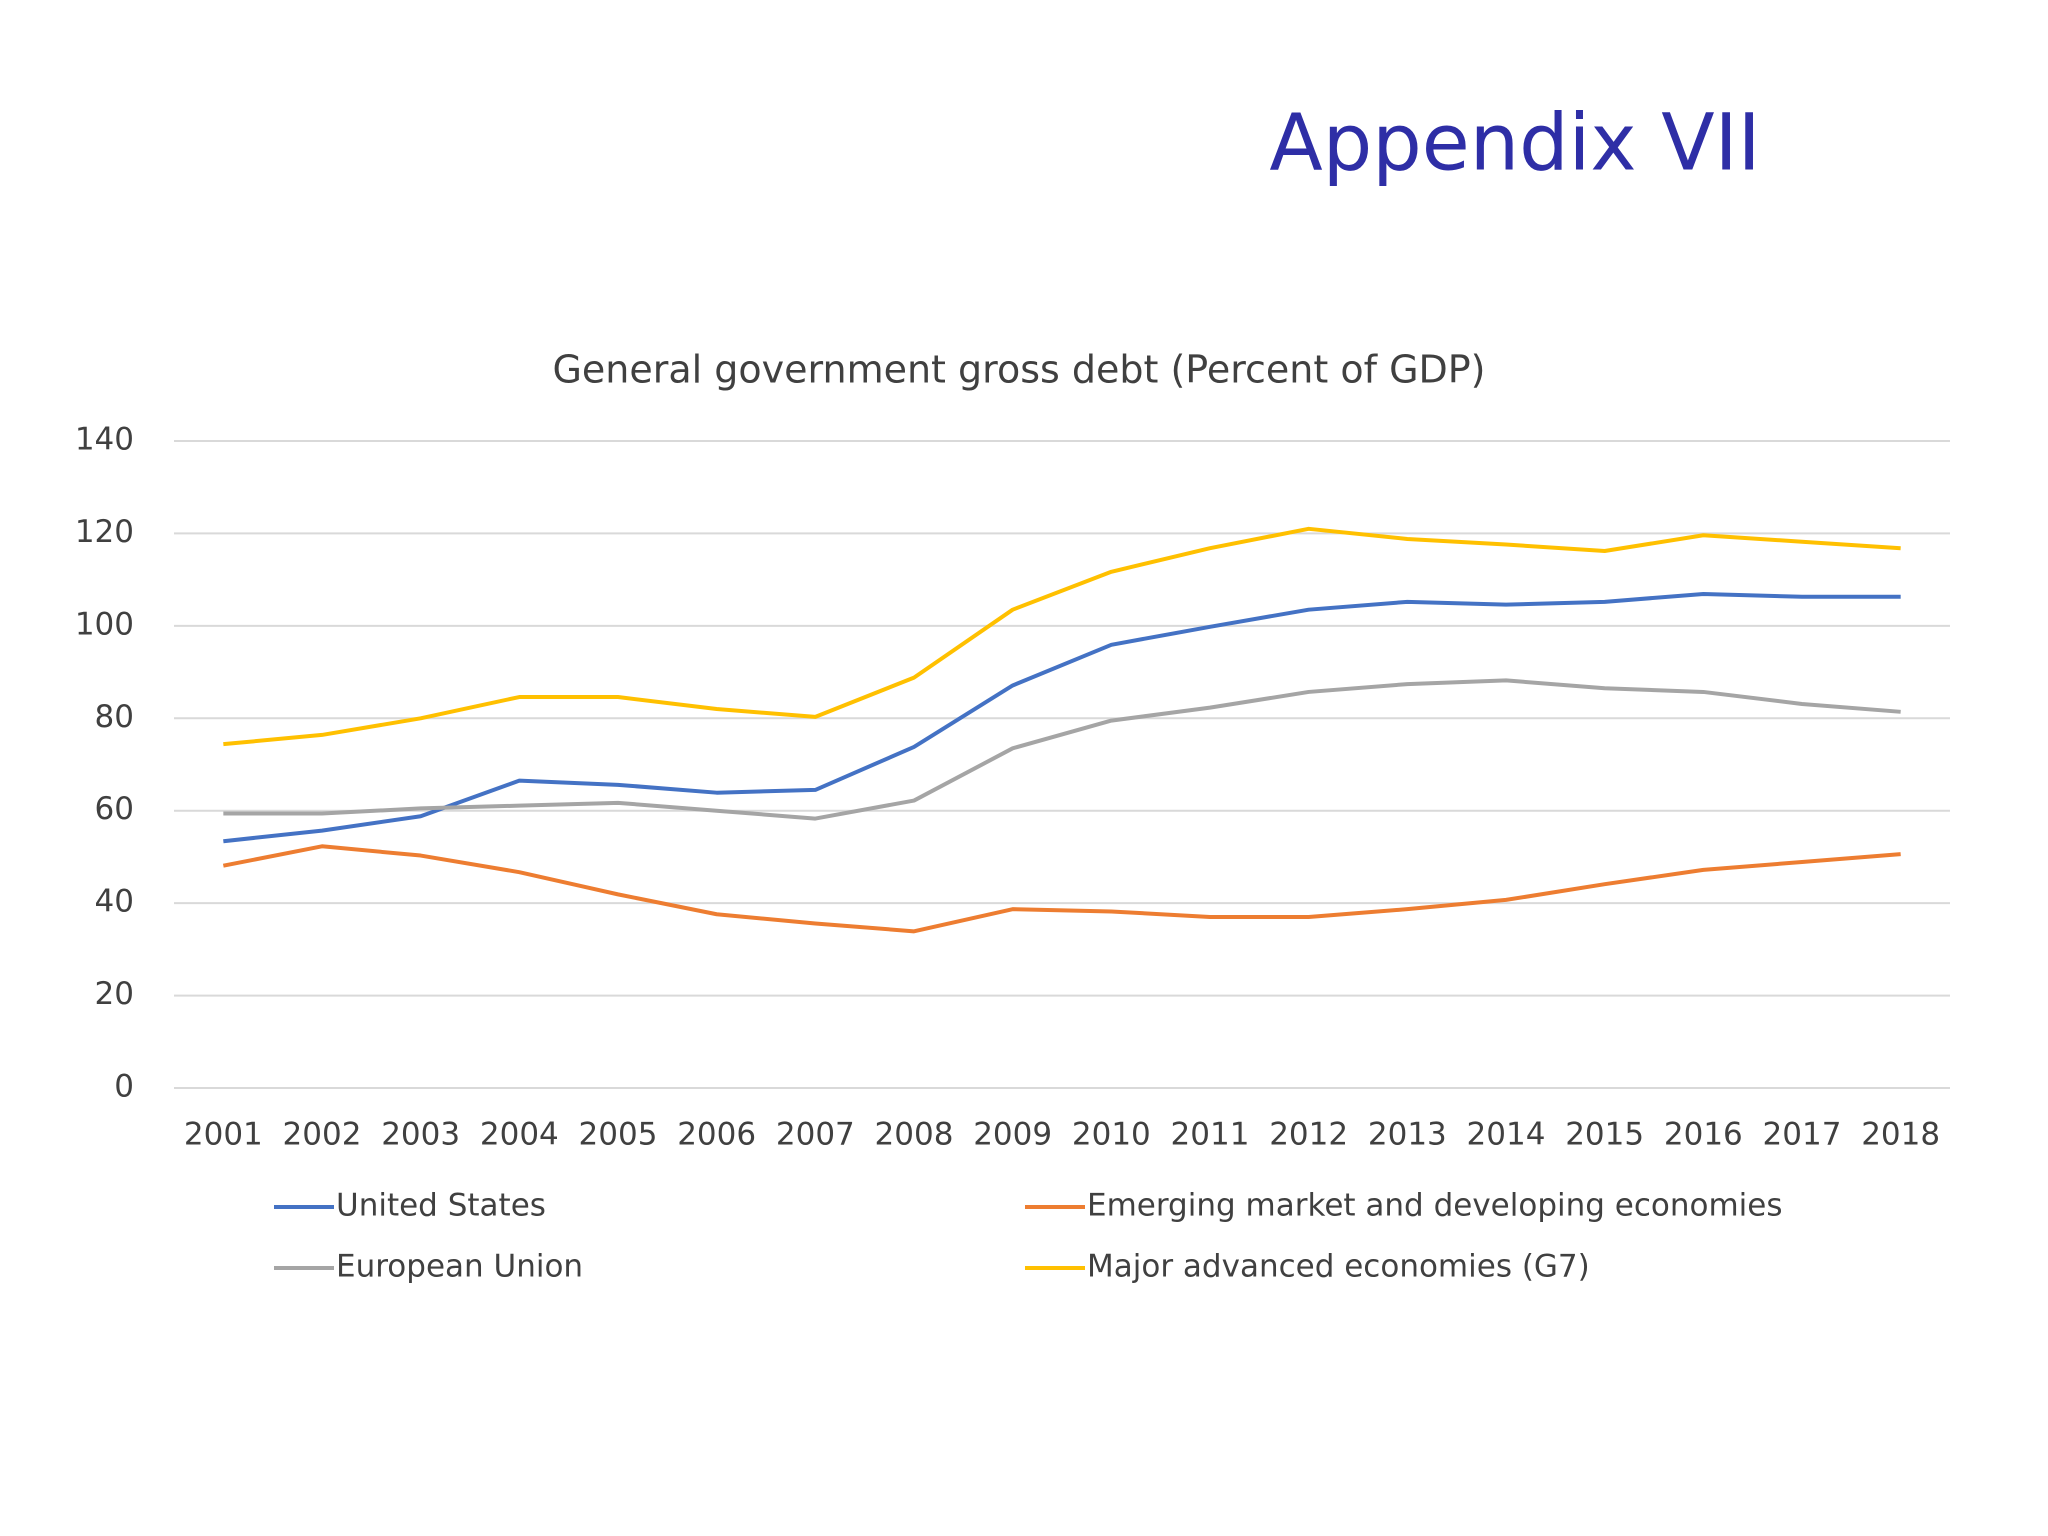  I want to click on x-tick-label: 2001, so click(223, 1135).